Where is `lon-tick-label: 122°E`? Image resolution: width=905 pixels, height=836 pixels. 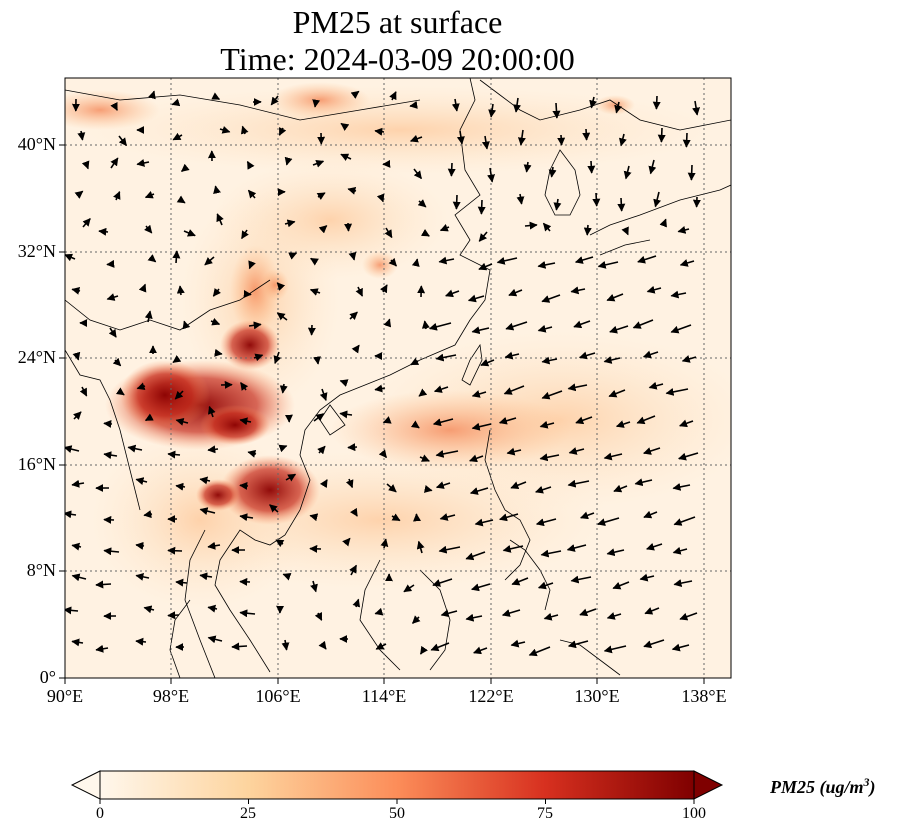
lon-tick-label: 122°E is located at coordinates (491, 696).